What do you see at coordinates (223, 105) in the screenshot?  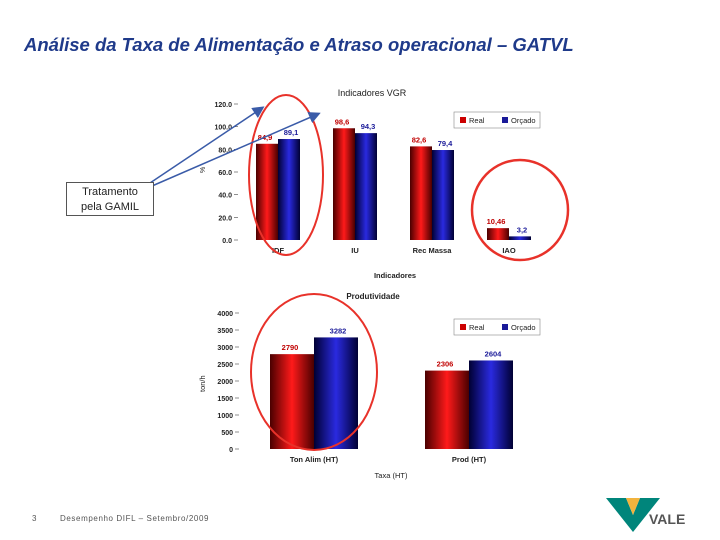 I see `y-tick-label: 120.0` at bounding box center [223, 105].